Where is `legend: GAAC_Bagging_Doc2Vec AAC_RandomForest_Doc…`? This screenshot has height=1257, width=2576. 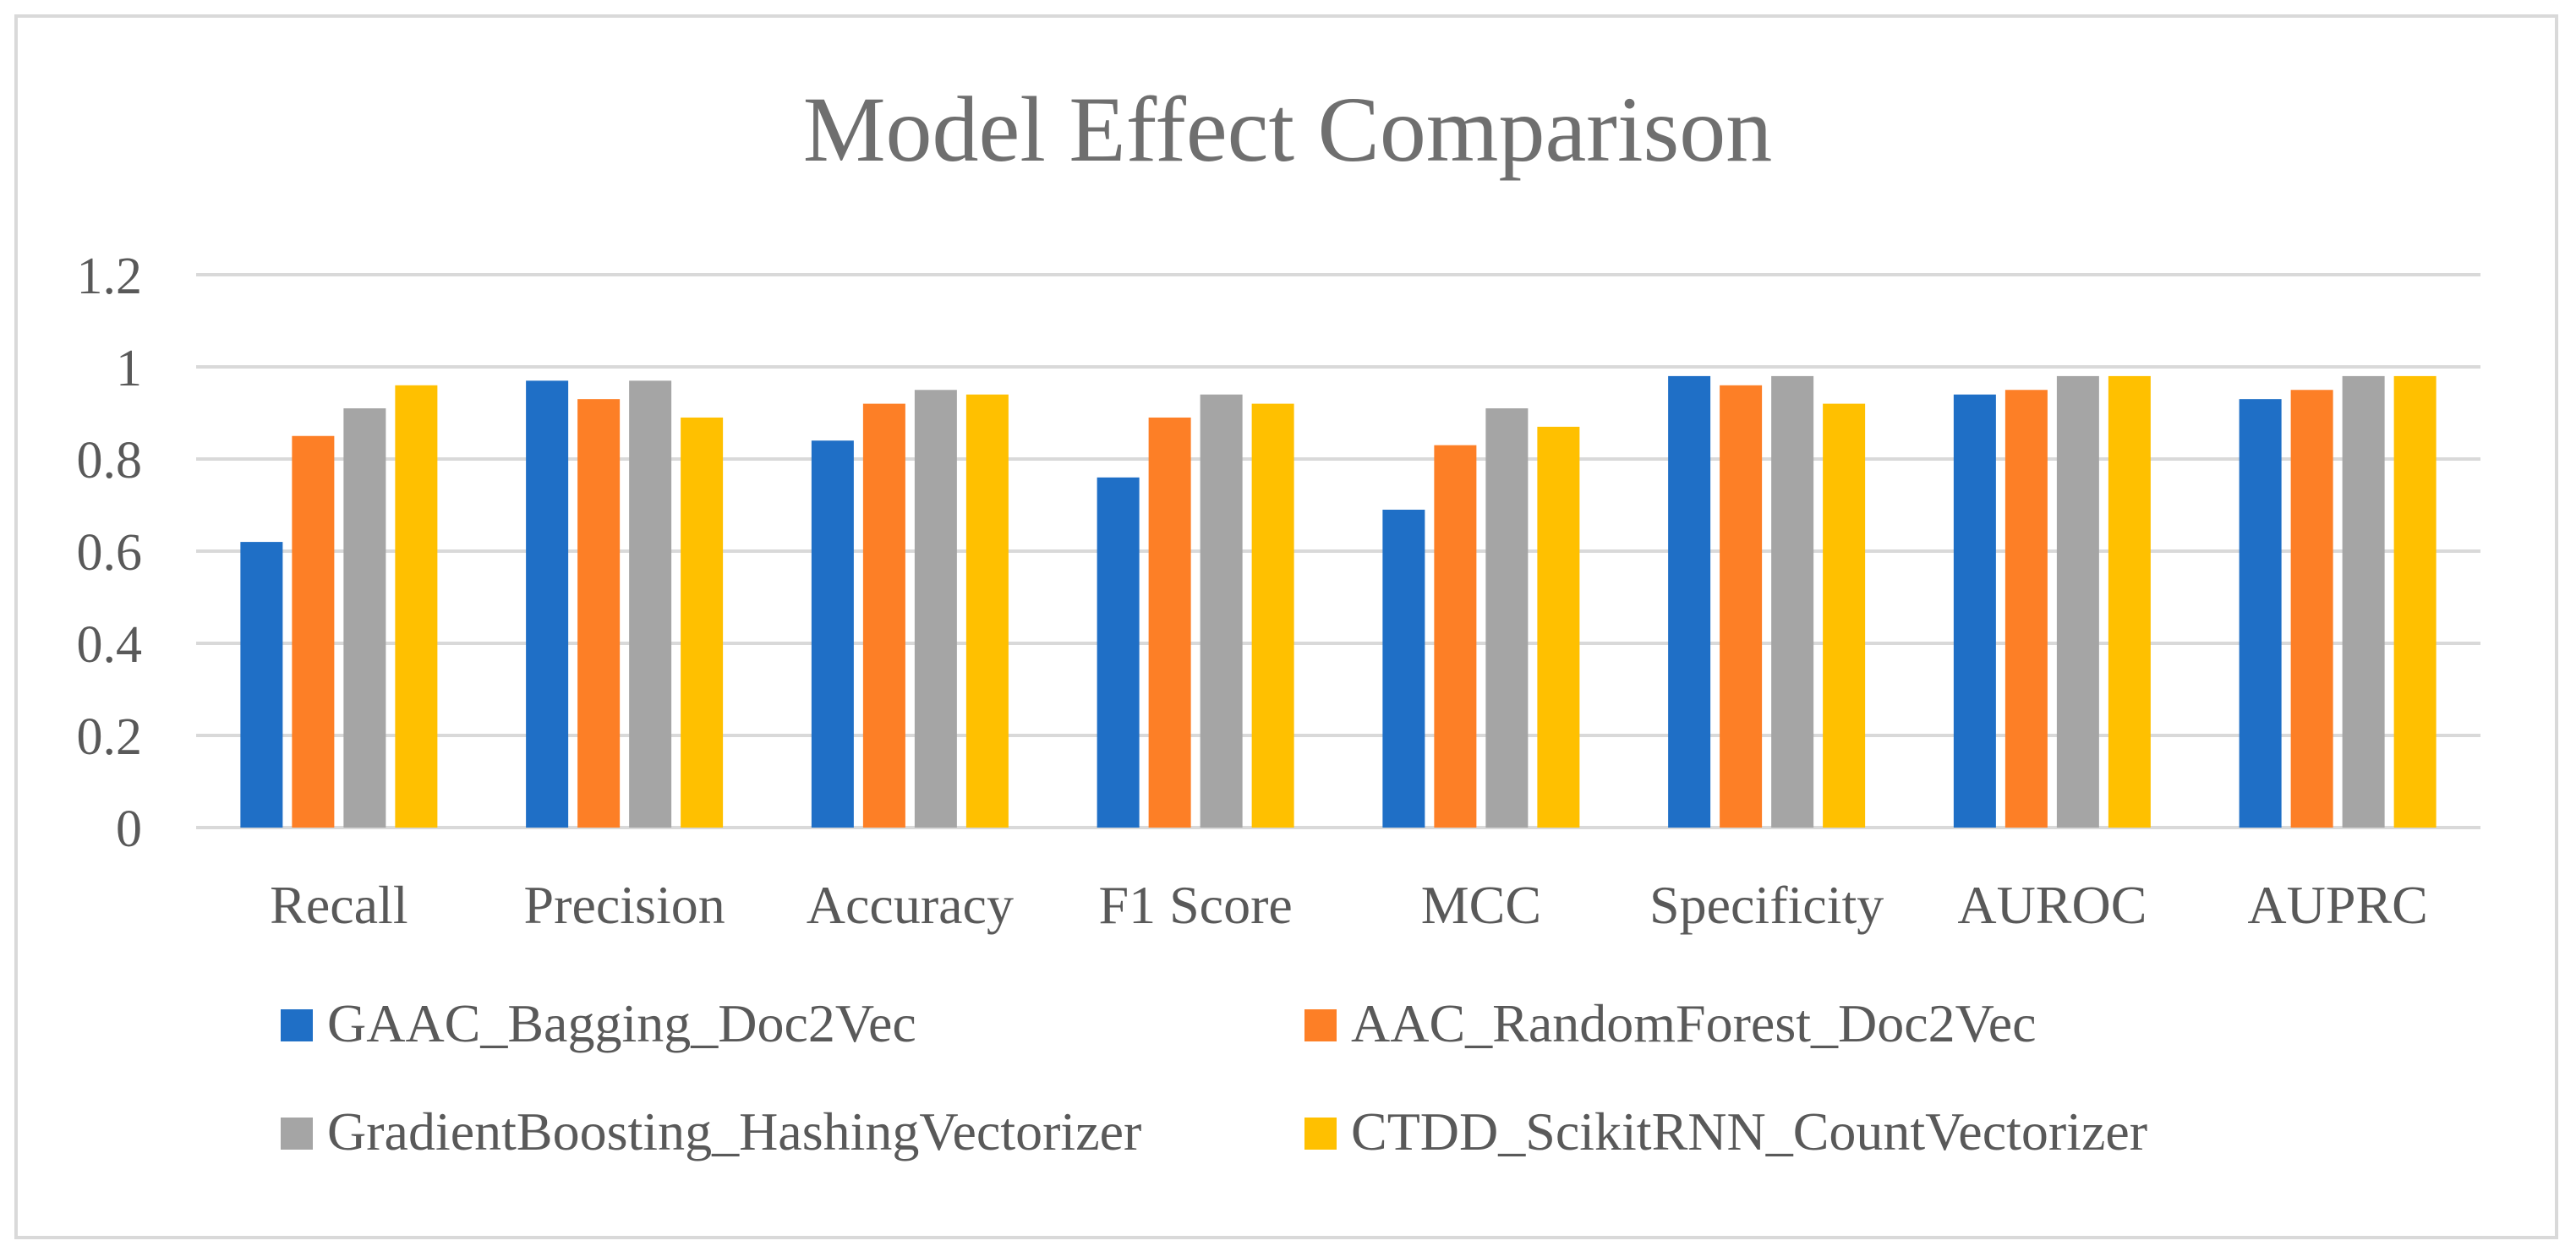 legend: GAAC_Bagging_Doc2Vec AAC_RandomForest_Doc… is located at coordinates (1214, 1077).